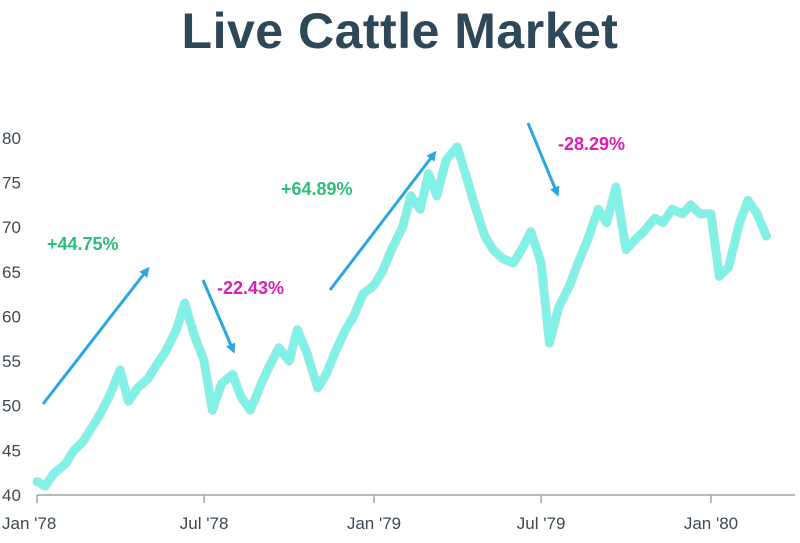 The width and height of the screenshot is (800, 543). What do you see at coordinates (11, 406) in the screenshot?
I see `y-tick-label: 50` at bounding box center [11, 406].